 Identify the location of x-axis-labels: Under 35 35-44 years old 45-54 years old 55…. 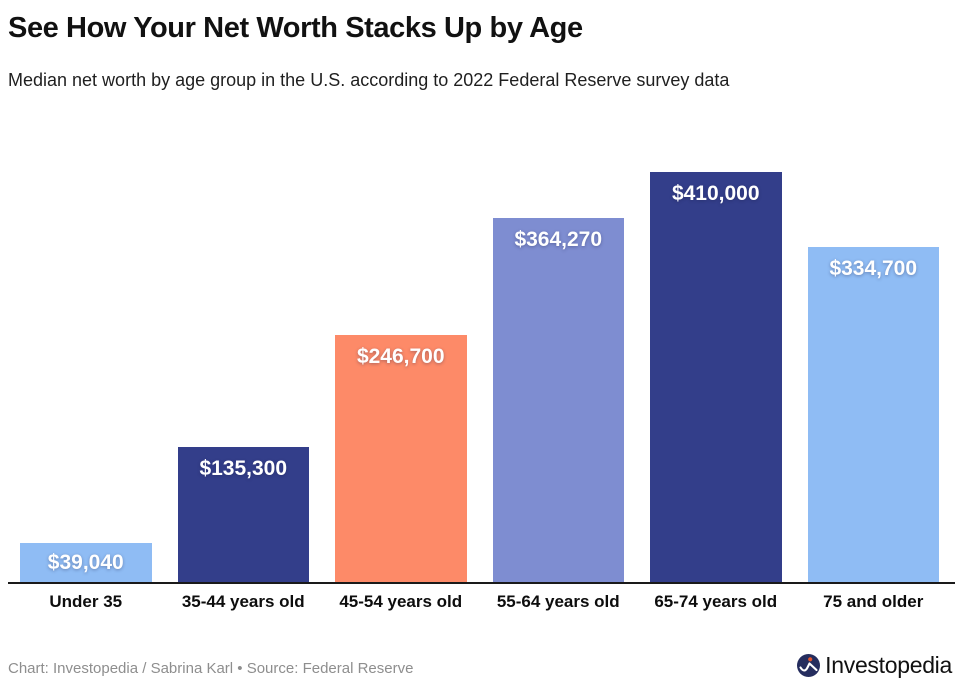
(479, 602).